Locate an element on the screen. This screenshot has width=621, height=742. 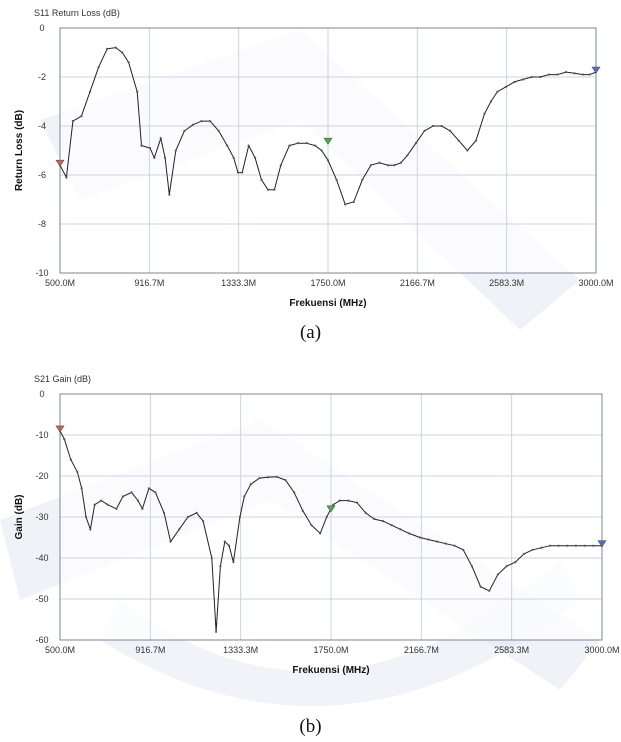
marker-blue is located at coordinates (602, 544).